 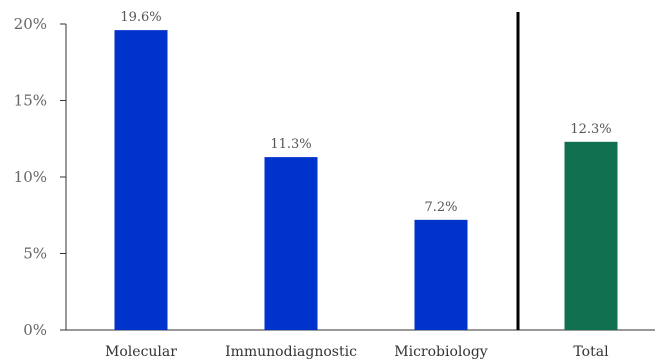 What do you see at coordinates (30, 177) in the screenshot?
I see `y-tick-label: 10%` at bounding box center [30, 177].